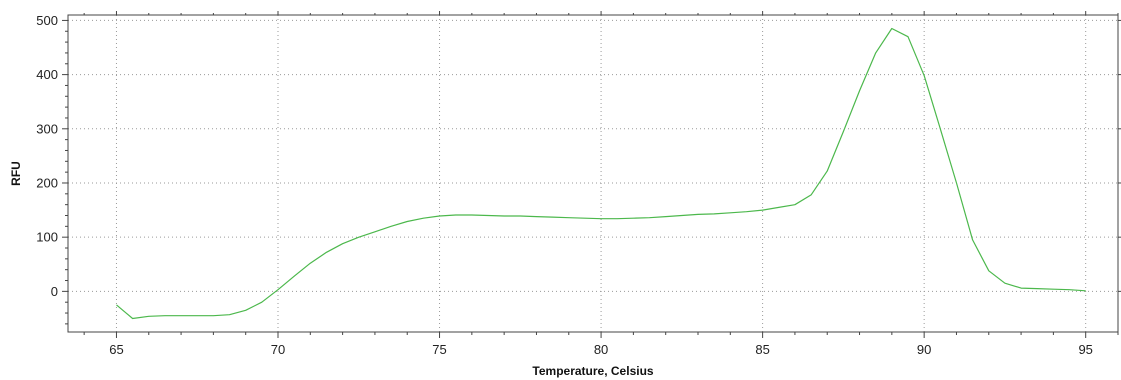 The image size is (1121, 380). What do you see at coordinates (278, 349) in the screenshot?
I see `x-tick-label: 70` at bounding box center [278, 349].